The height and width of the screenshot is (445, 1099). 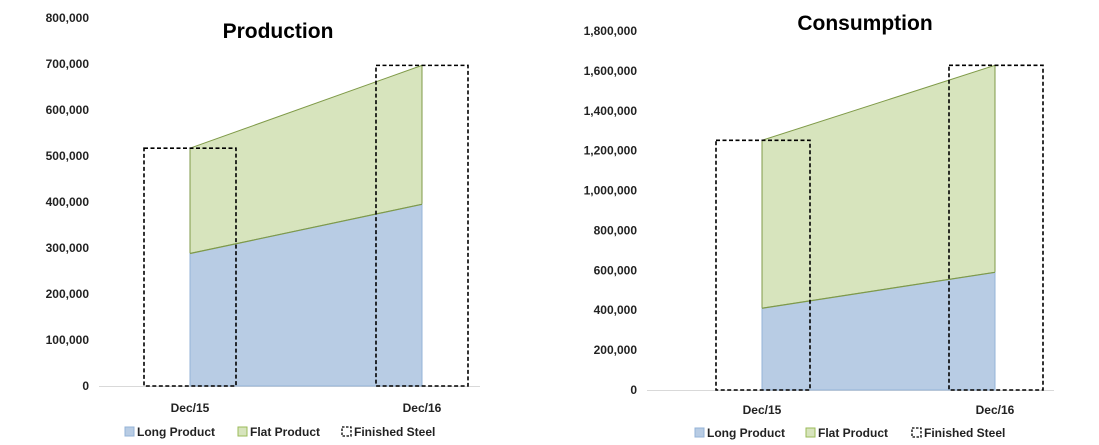 What do you see at coordinates (611, 71) in the screenshot?
I see `y-tick-label: 1,600,000` at bounding box center [611, 71].